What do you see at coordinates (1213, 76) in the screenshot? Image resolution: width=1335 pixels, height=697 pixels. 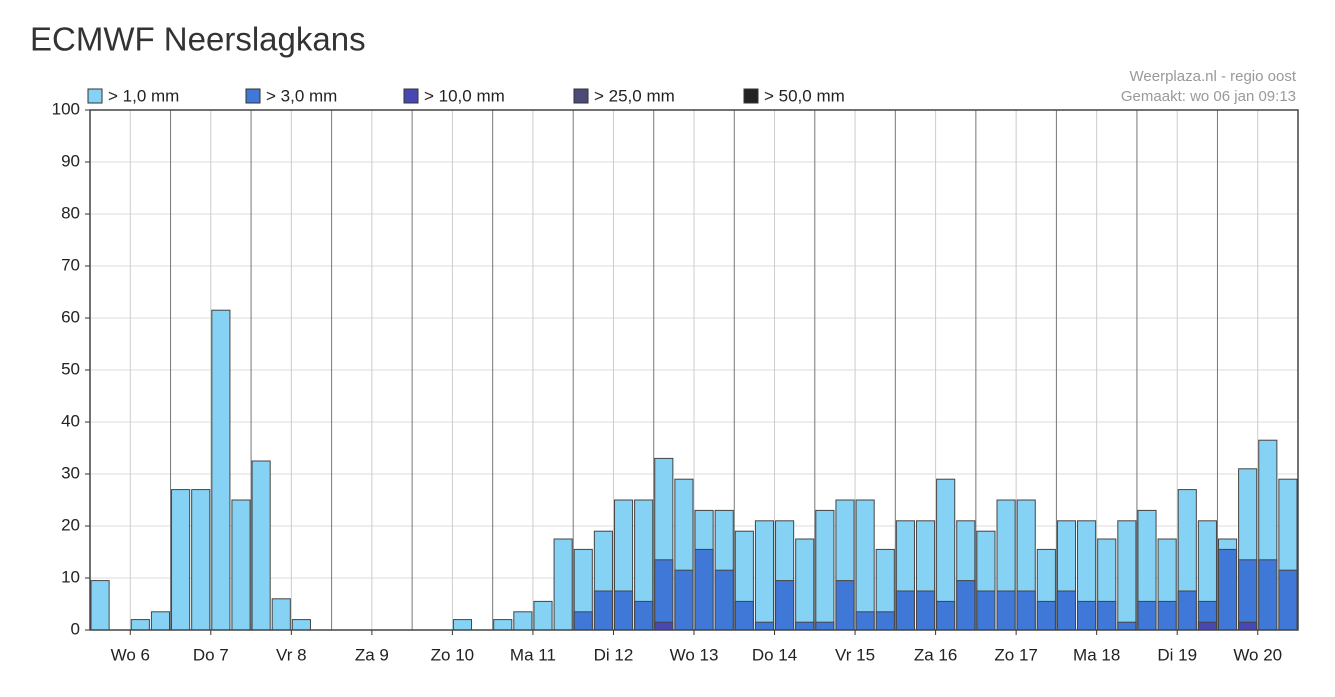 I see `source-note: Weerplaza.nl - regio oost` at bounding box center [1213, 76].